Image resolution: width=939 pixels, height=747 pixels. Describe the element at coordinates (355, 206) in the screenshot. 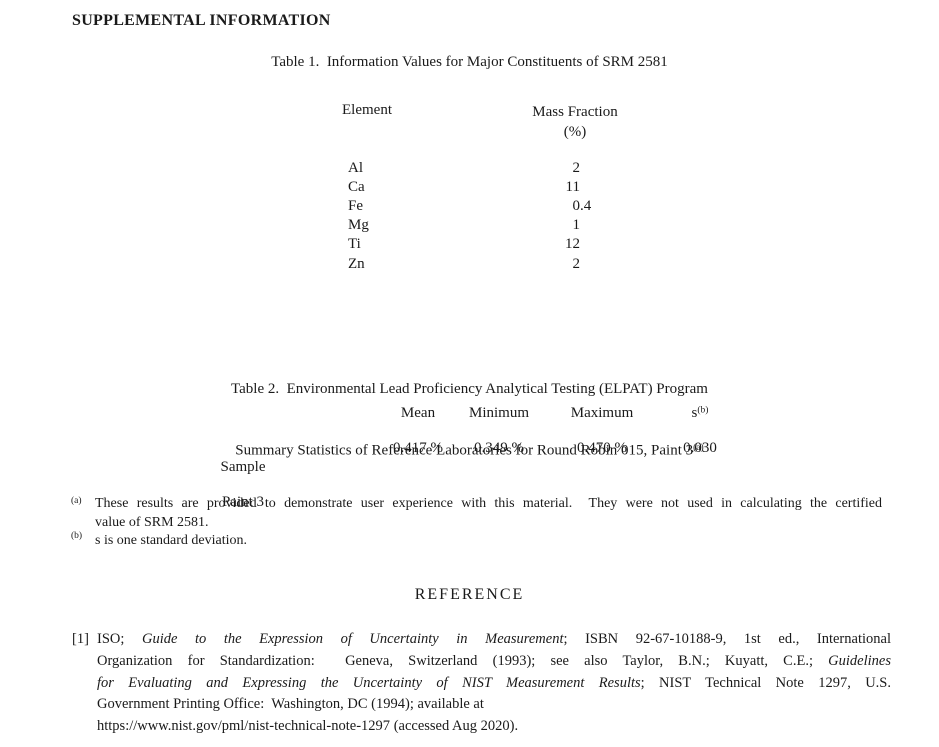

I see `element-cell: Fe` at that location.